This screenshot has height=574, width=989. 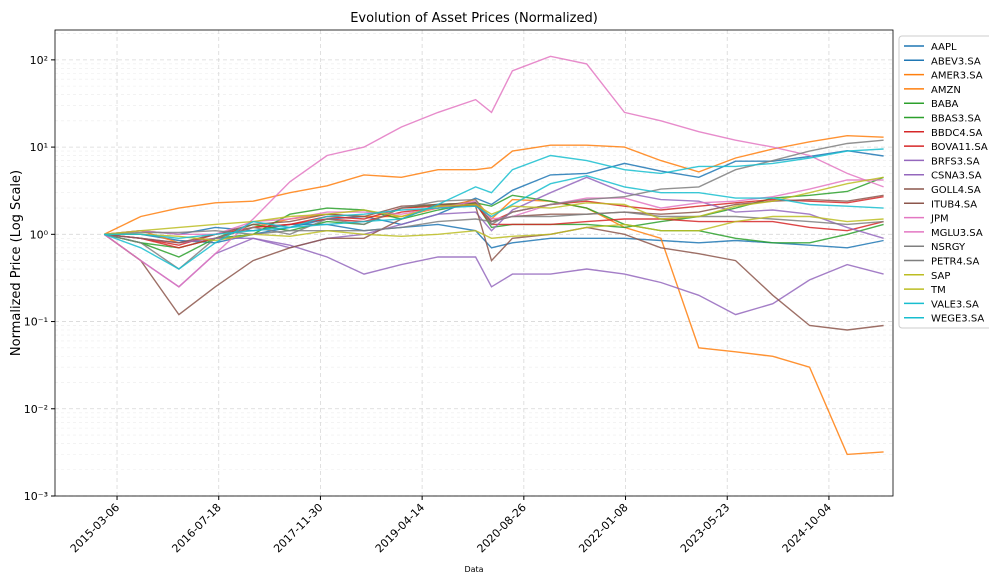 What do you see at coordinates (39, 234) in the screenshot?
I see `y-tick-label: 10⁰` at bounding box center [39, 234].